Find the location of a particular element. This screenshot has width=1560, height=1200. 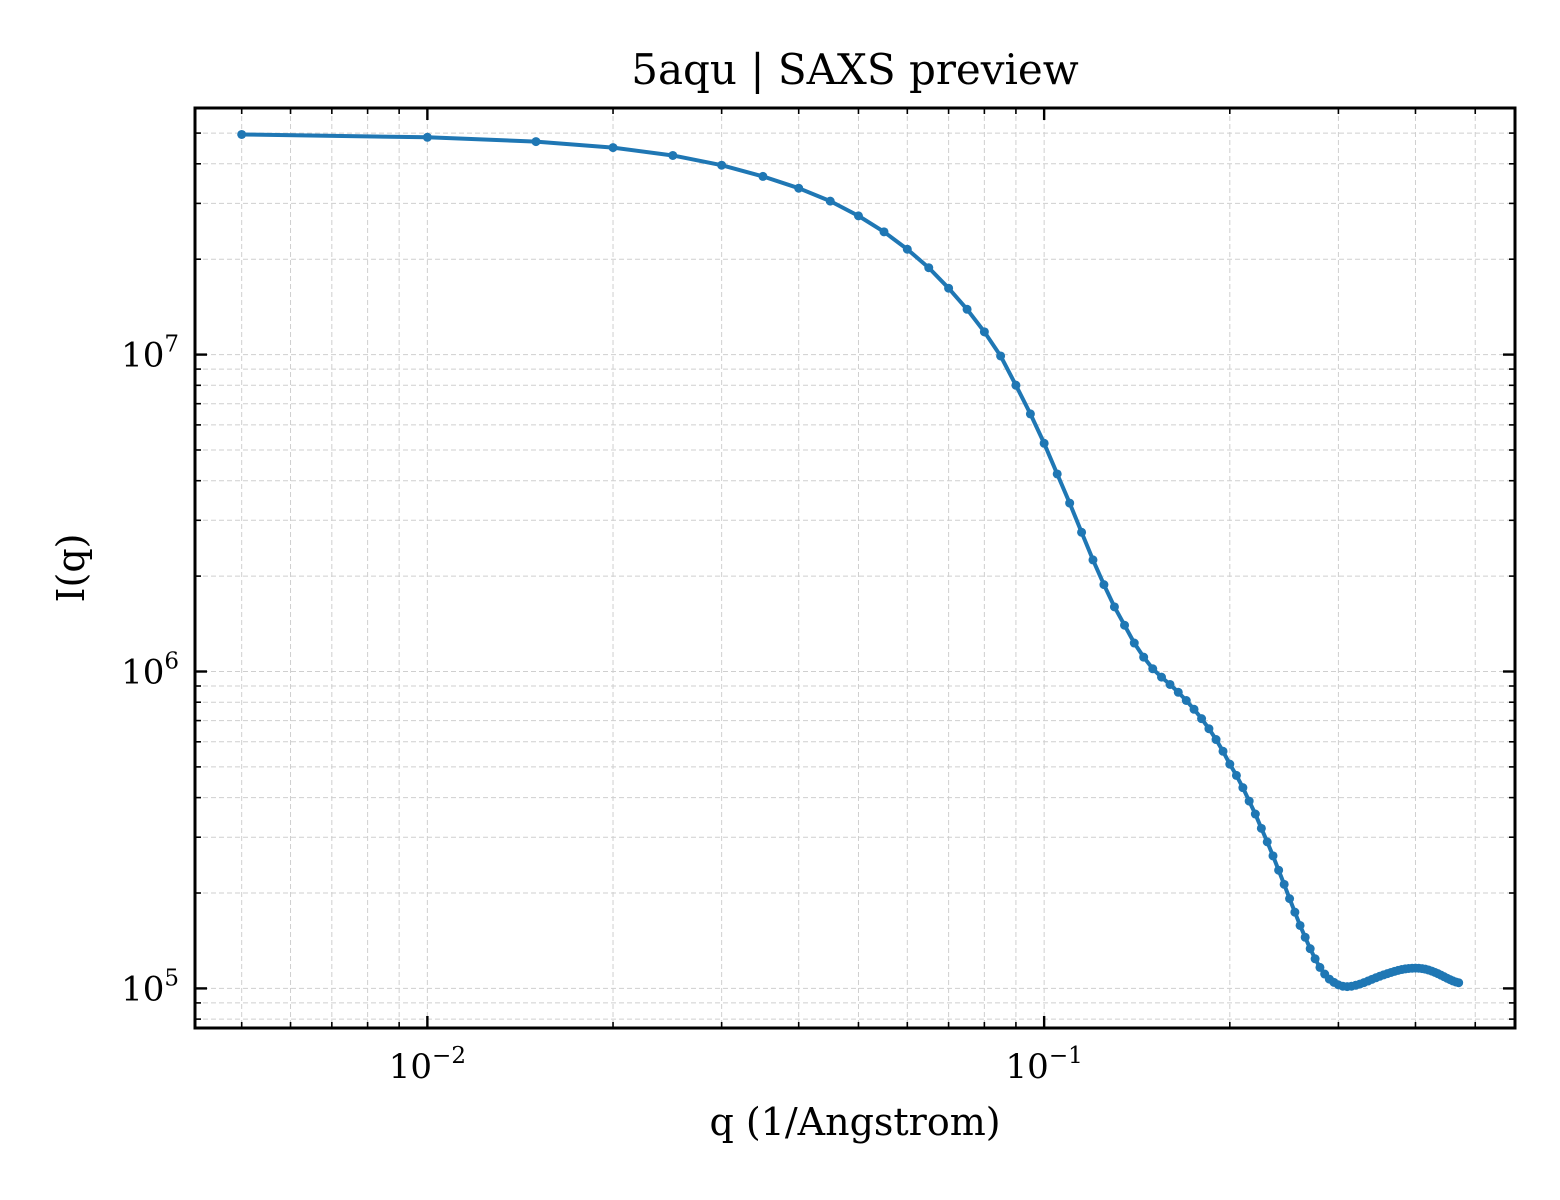

y-tick-label: 10⁵ is located at coordinates (150, 987).